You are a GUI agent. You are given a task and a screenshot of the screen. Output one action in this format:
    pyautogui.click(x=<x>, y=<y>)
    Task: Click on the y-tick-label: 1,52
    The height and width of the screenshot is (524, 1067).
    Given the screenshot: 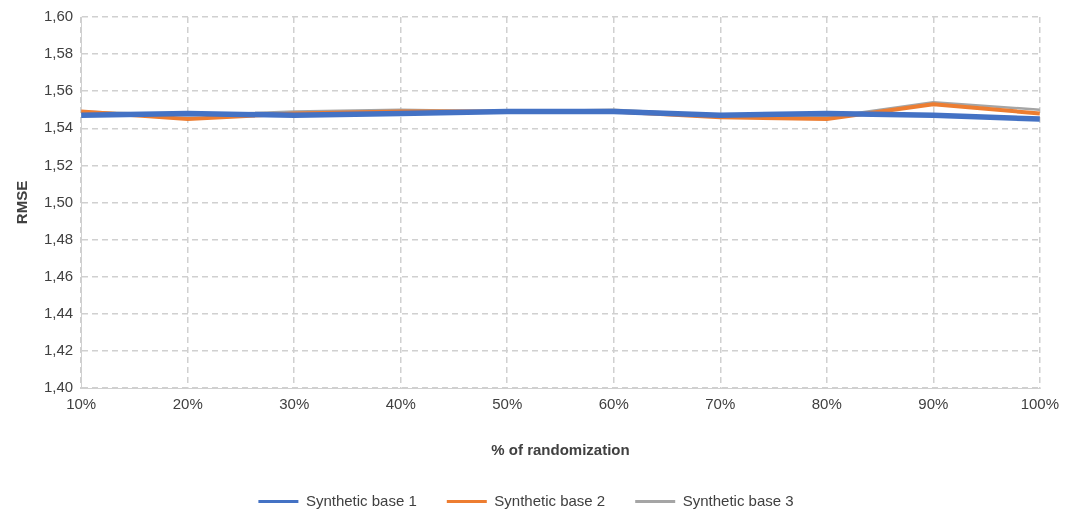 What is the action you would take?
    pyautogui.click(x=58, y=164)
    